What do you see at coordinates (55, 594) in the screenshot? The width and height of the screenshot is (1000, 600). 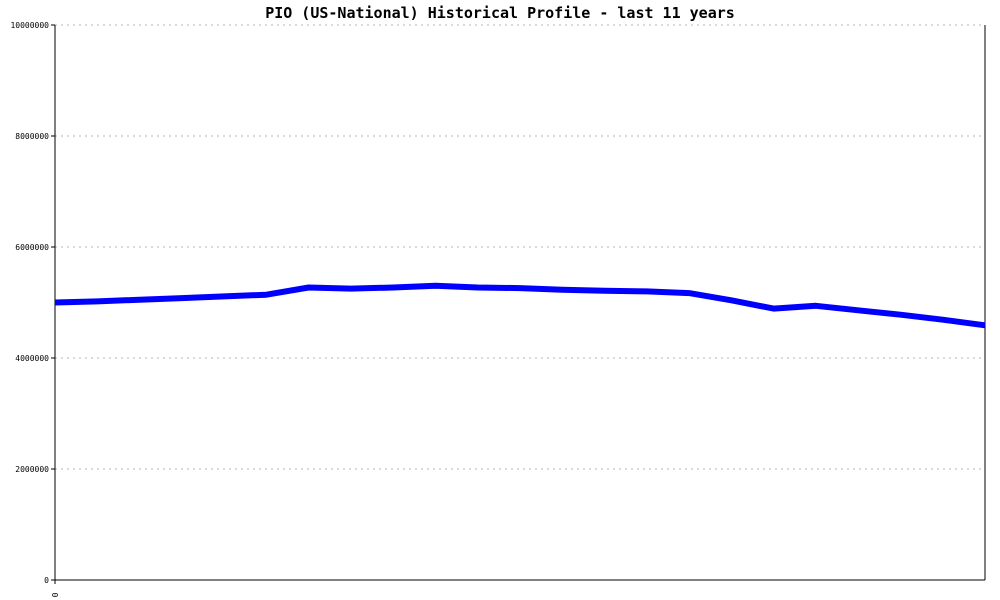 I see `x-tick-label: 0` at bounding box center [55, 594].